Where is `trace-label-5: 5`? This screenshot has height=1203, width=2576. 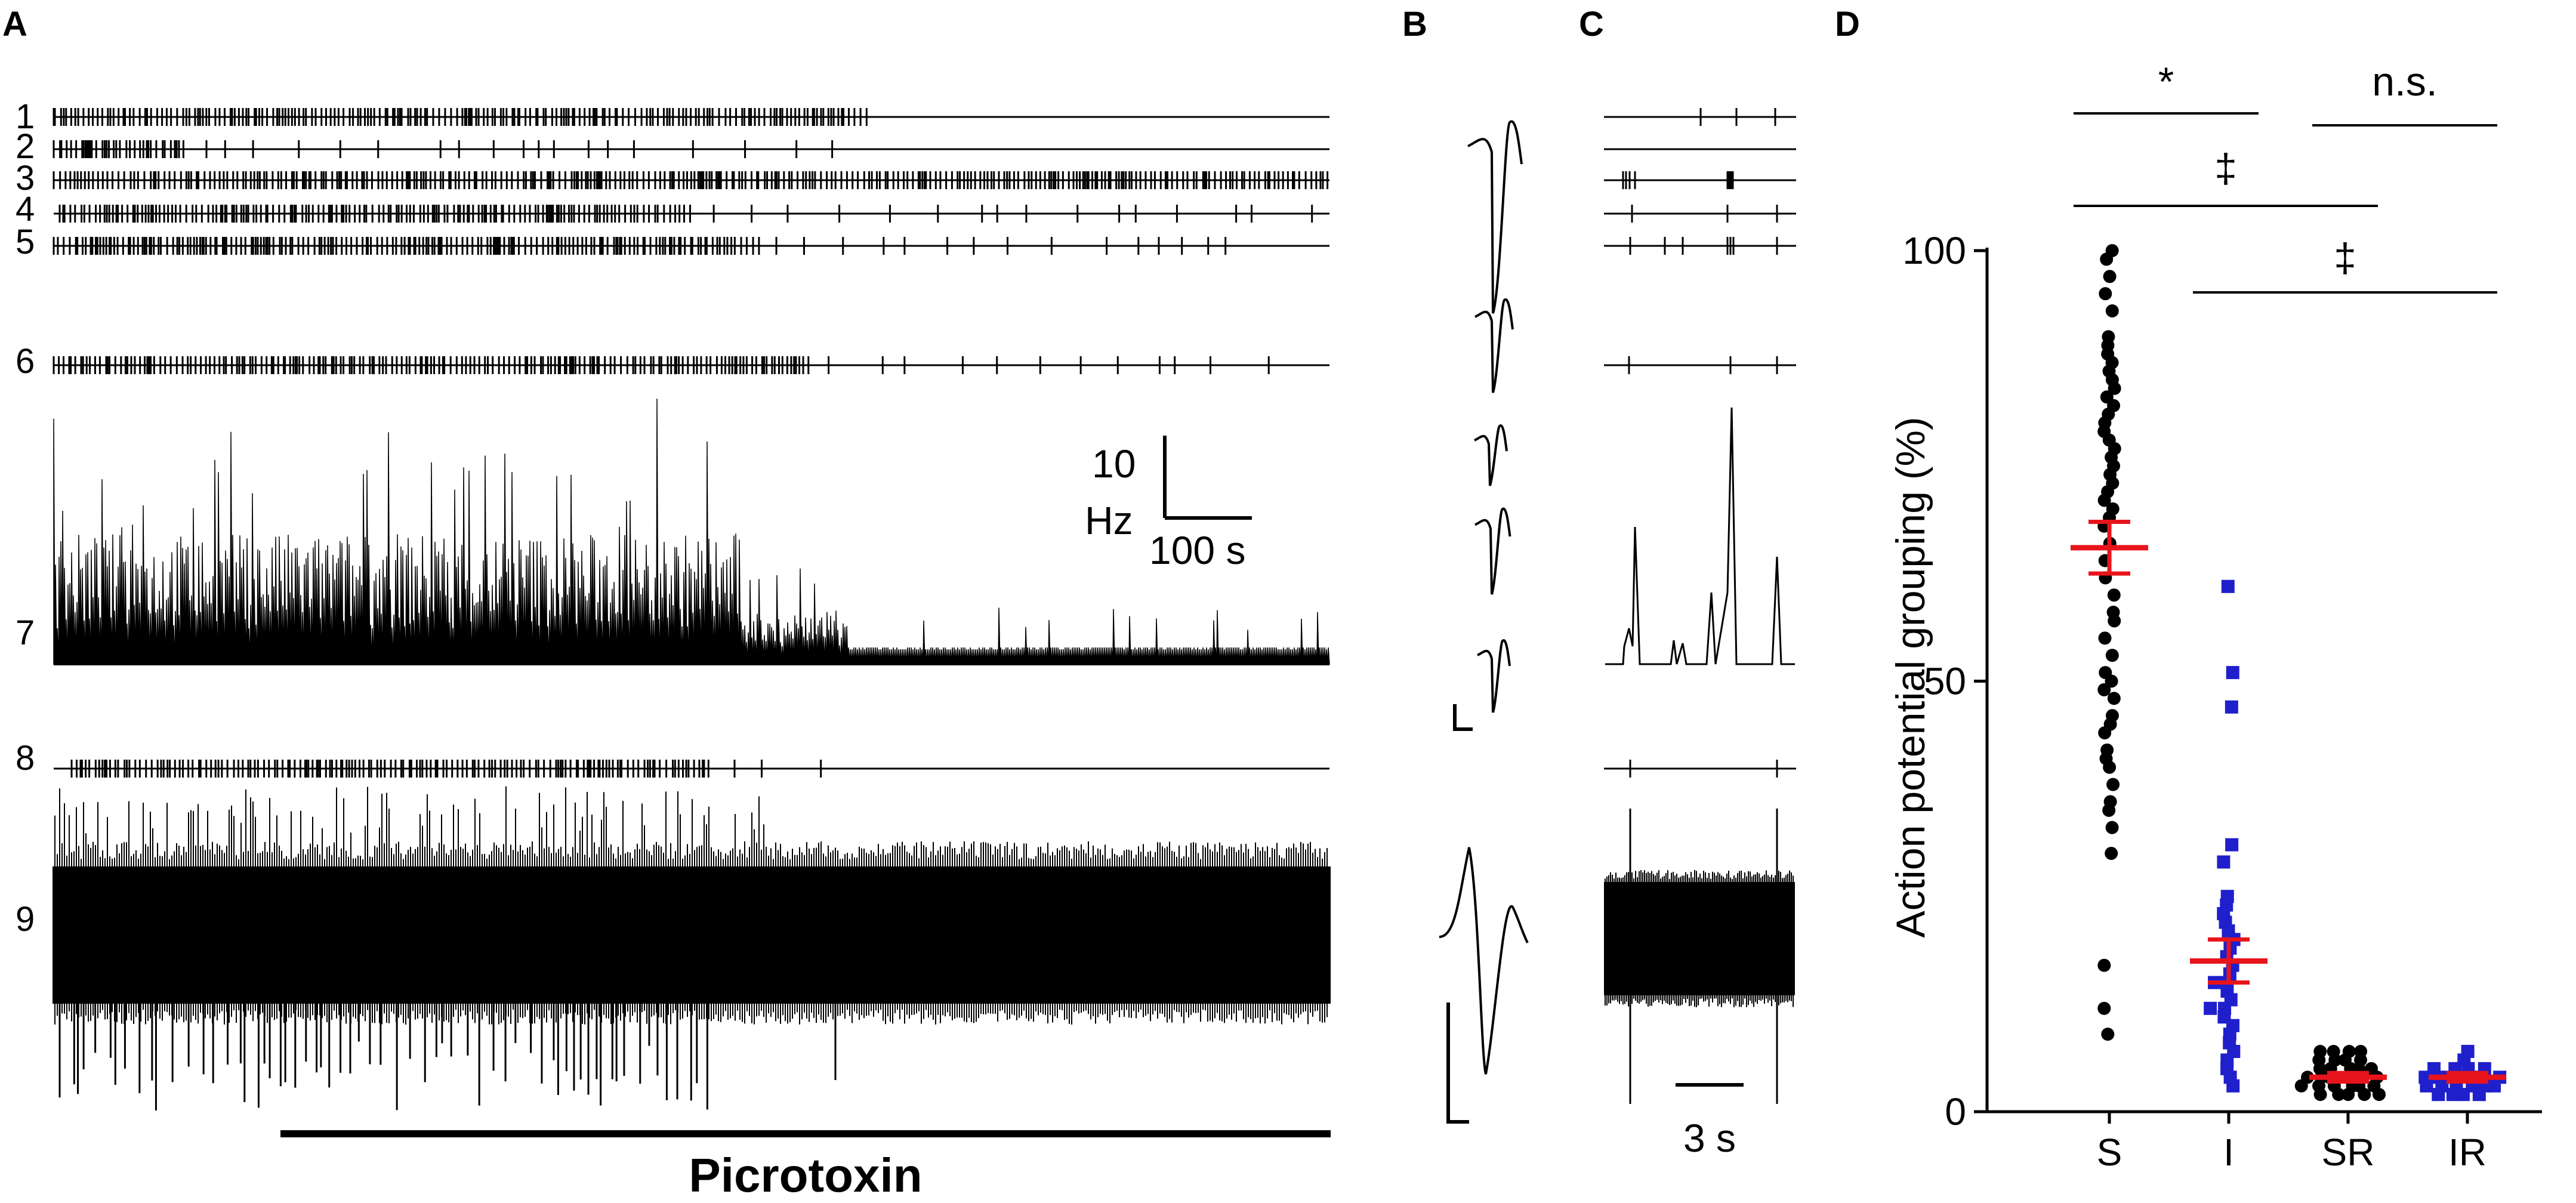 trace-label-5: 5 is located at coordinates (25, 242).